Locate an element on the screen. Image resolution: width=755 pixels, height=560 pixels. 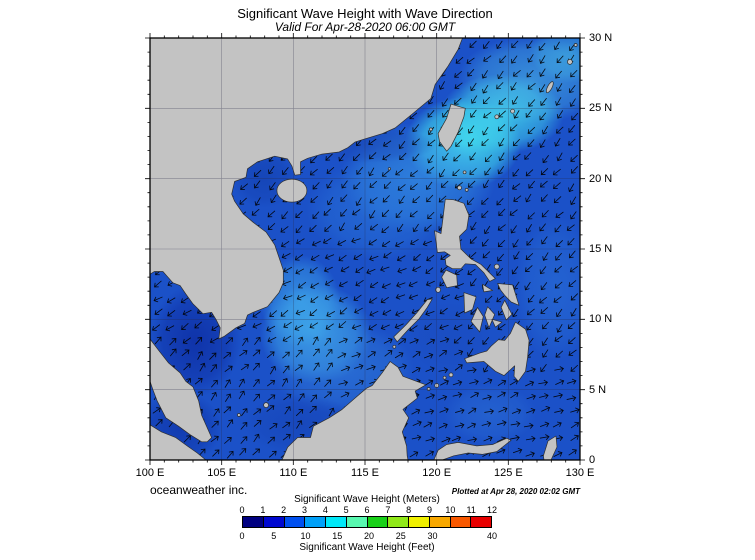
hainan is located at coordinates (292, 190).